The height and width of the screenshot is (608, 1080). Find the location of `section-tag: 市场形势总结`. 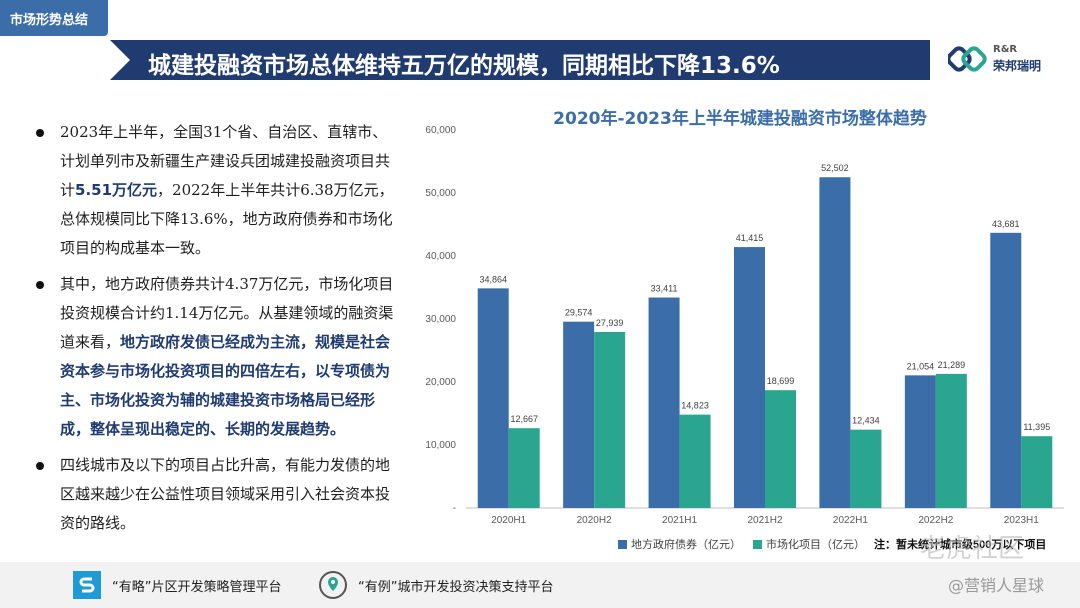

section-tag: 市场形势总结 is located at coordinates (54, 18).